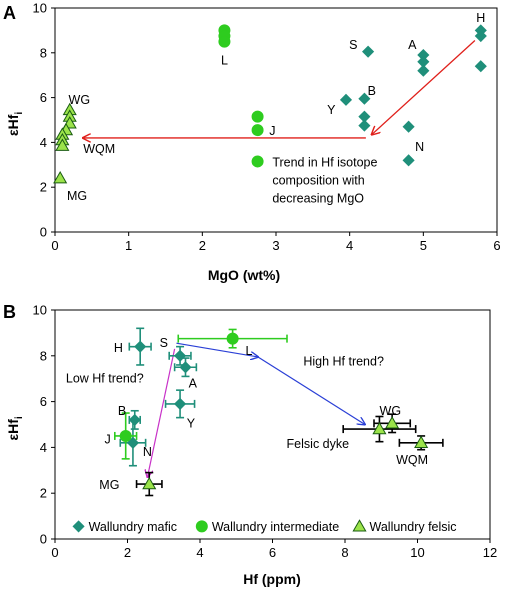 This screenshot has width=505, height=589. Describe the element at coordinates (424, 86) in the screenshot. I see `panel-a-trend-arrow` at that location.